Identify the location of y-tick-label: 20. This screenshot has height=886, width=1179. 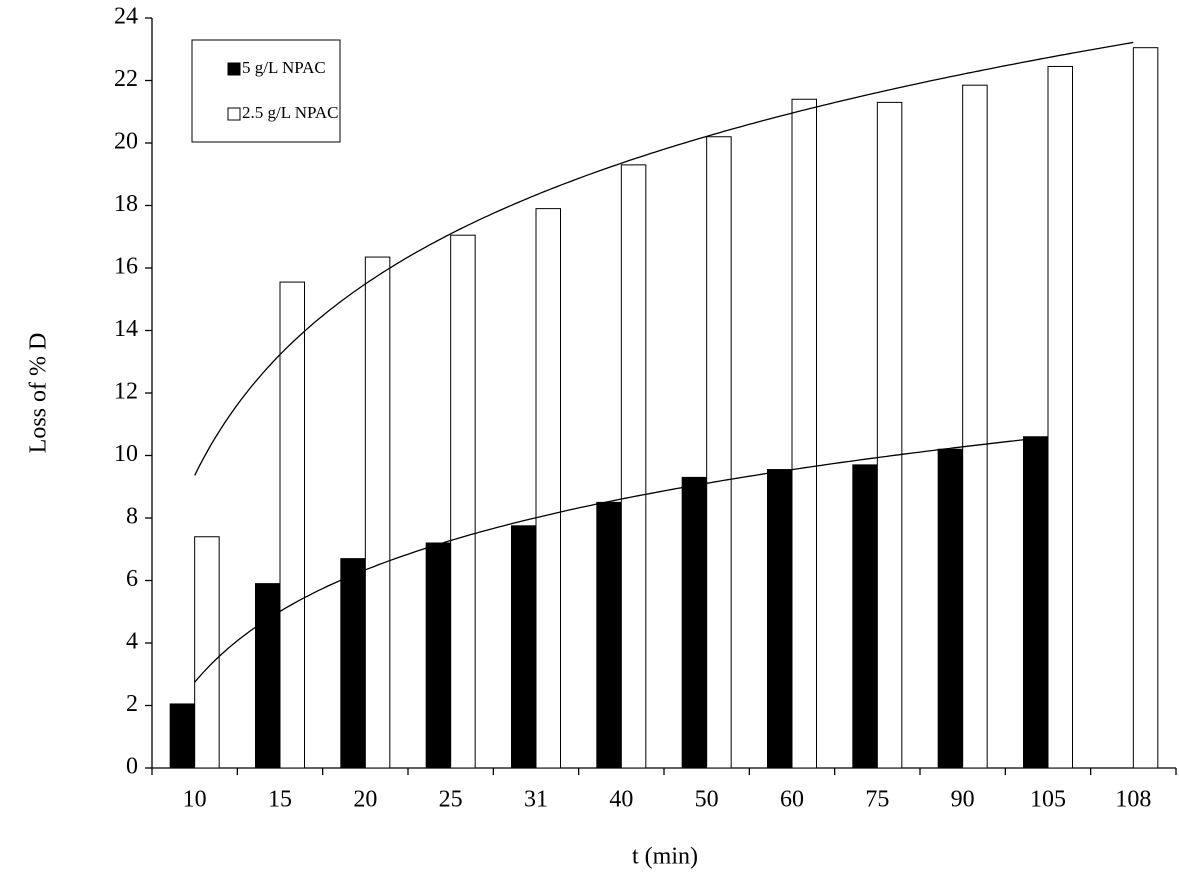
(126, 142).